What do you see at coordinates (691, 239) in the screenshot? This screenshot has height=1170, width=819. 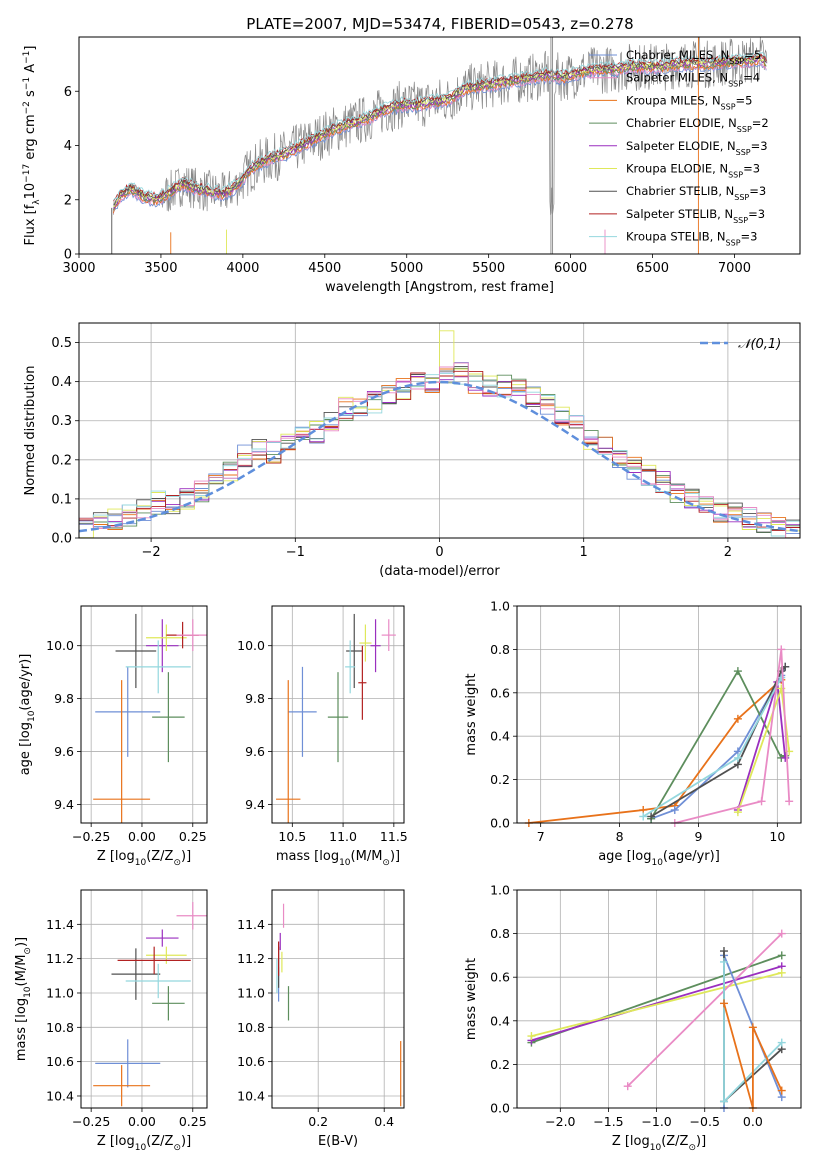 I see `legend-entry: Kroupa STELIB, NSSP=3` at bounding box center [691, 239].